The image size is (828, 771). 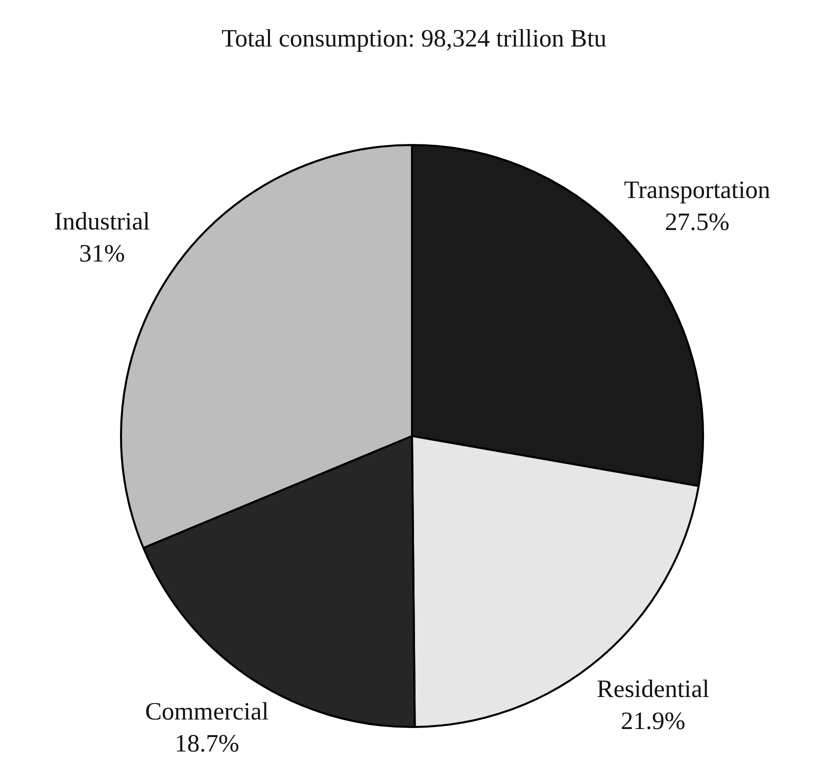 I want to click on slice-label: Industrial, so click(x=102, y=222).